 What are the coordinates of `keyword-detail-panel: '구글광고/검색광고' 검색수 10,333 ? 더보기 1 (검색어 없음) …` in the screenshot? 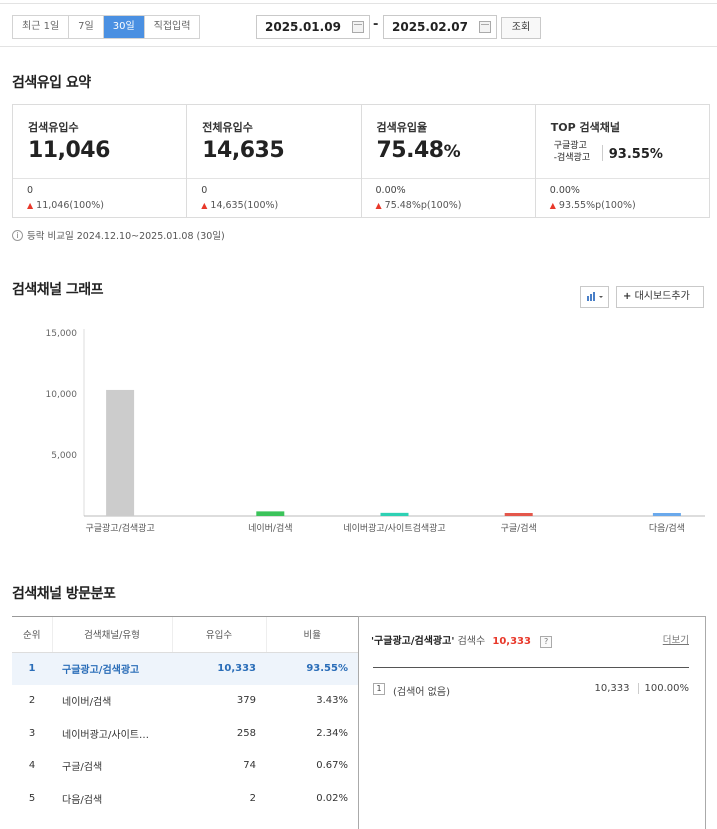 It's located at (532, 722).